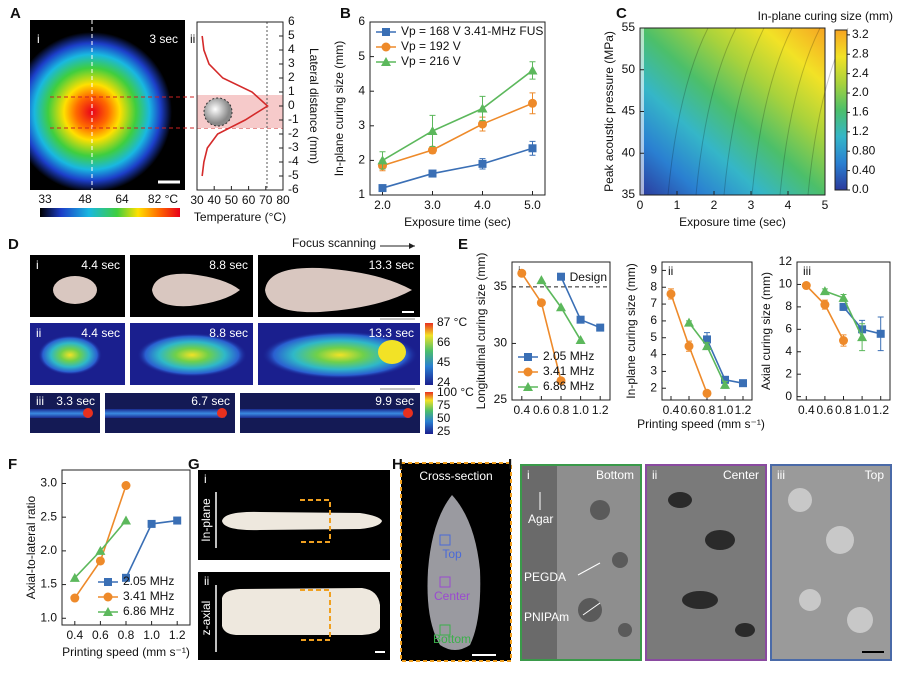 This screenshot has height=691, width=900. Describe the element at coordinates (392, 352) in the screenshot. I see `heat-blob` at that location.